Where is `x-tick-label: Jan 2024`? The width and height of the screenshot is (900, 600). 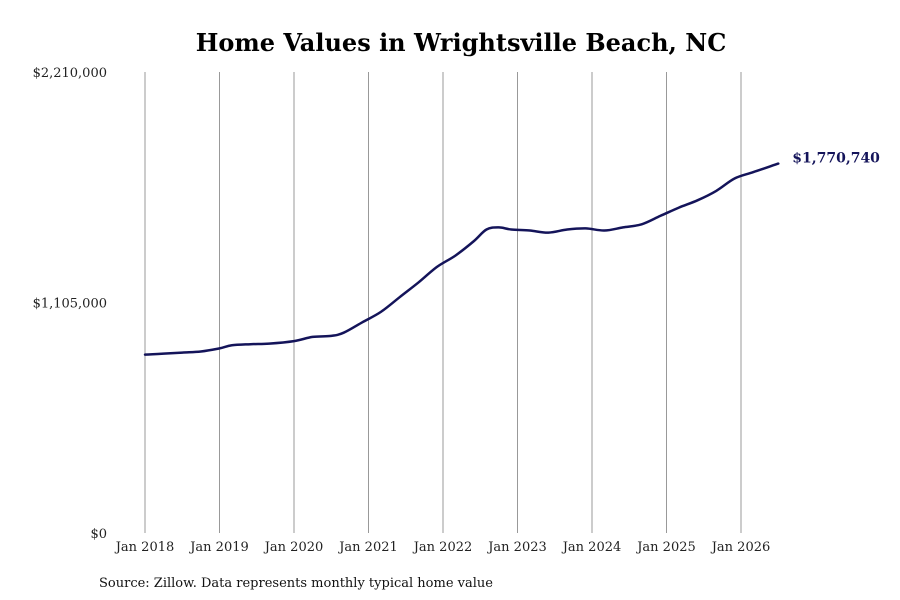
x-tick-label: Jan 2024 is located at coordinates (591, 547).